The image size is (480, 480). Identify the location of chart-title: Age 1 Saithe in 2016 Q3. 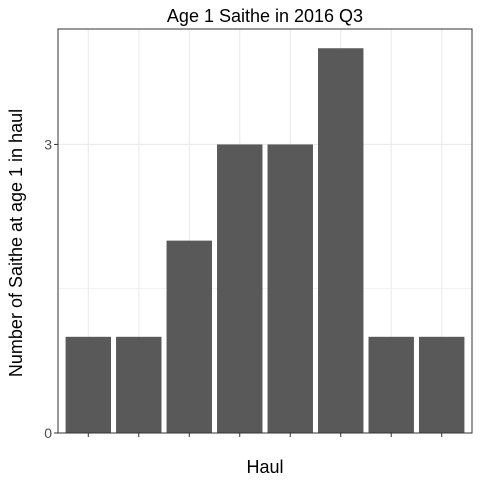
(265, 16).